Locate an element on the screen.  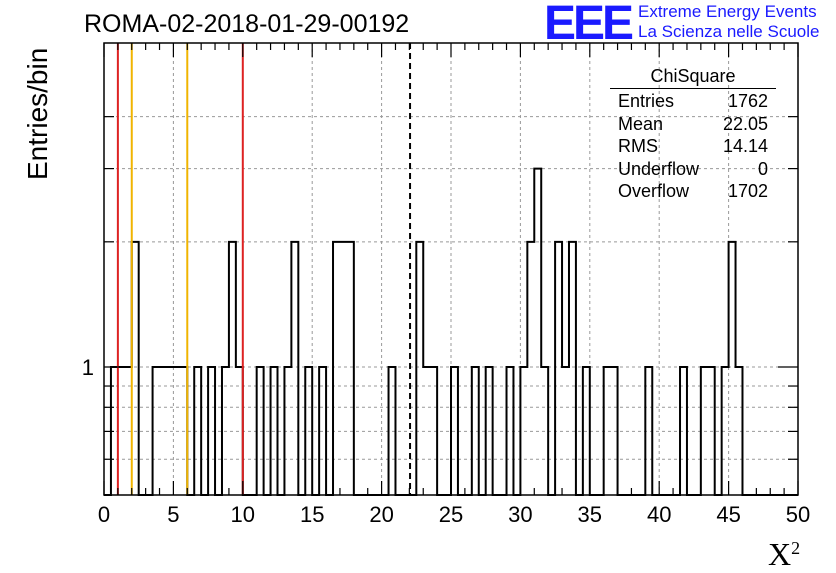
x-axis-label-base: X is located at coordinates (780, 554).